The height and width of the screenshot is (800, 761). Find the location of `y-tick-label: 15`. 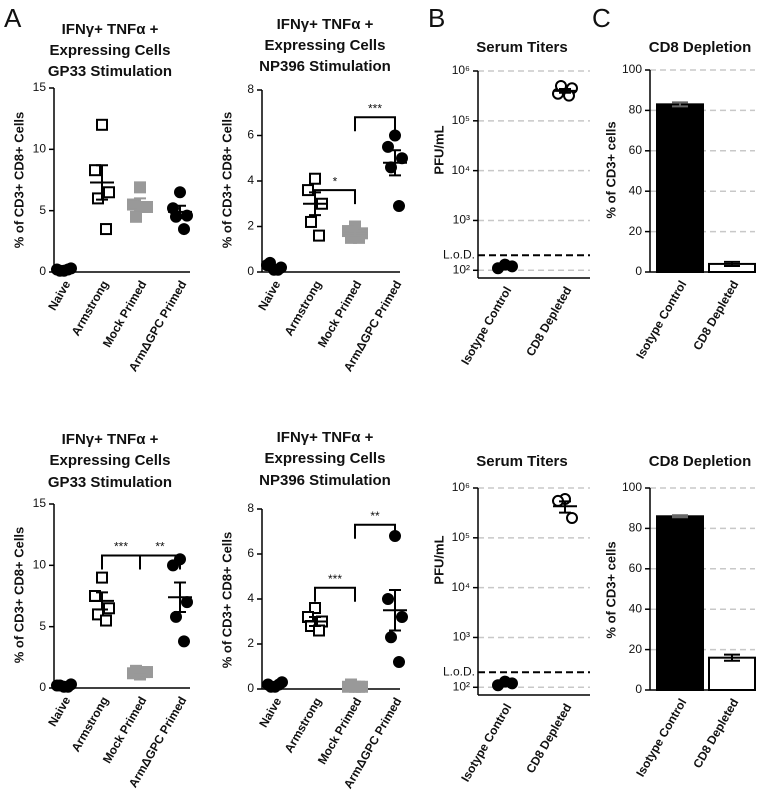

y-tick-label: 15 is located at coordinates (40, 503).